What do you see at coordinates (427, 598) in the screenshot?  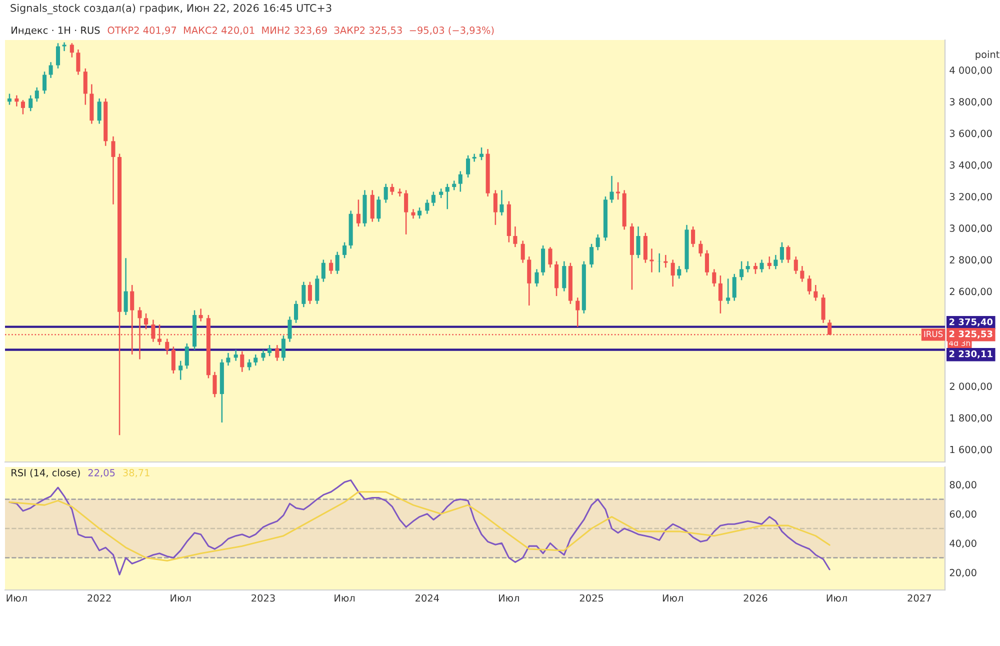 I see `x-tick-label: 2024` at bounding box center [427, 598].